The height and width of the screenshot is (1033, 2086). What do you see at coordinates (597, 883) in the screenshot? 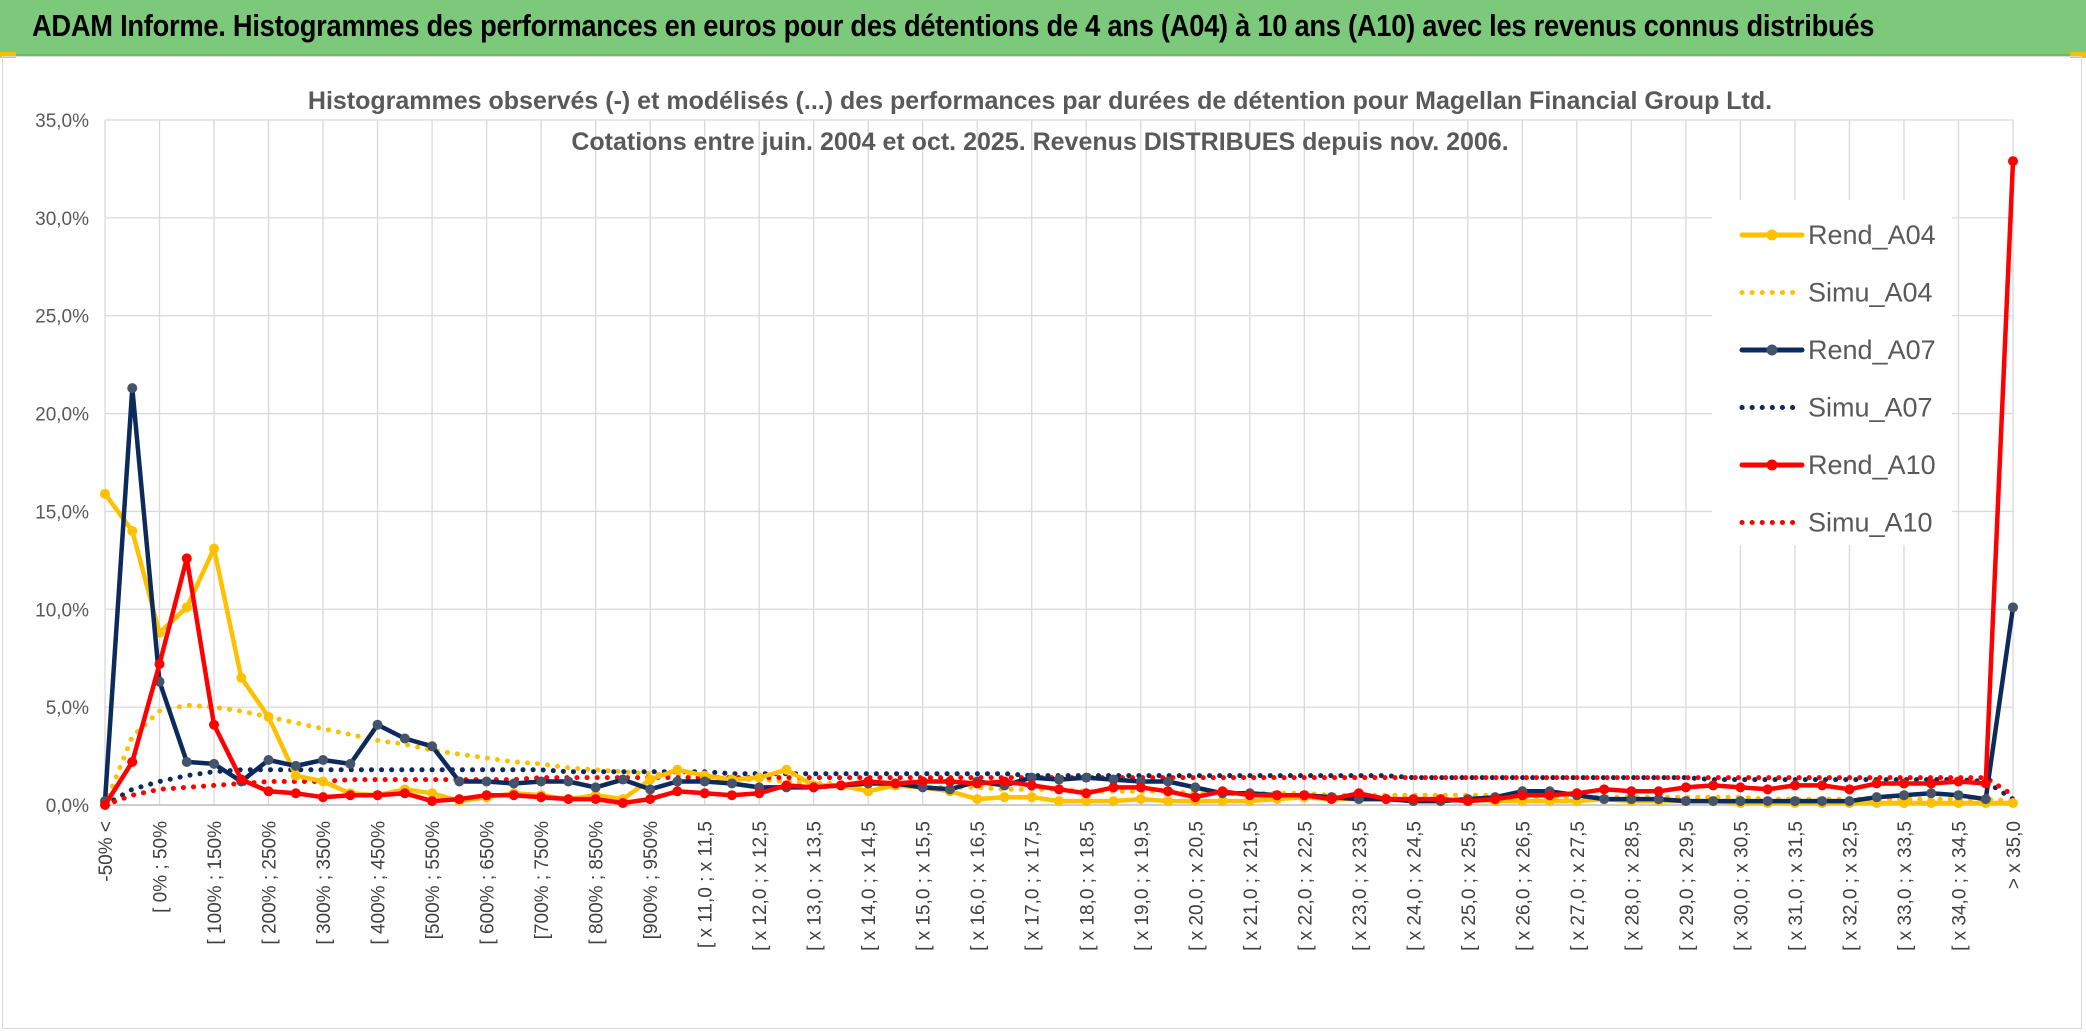
I see `x-tick-label: [ 800% ; 850%` at bounding box center [597, 883].